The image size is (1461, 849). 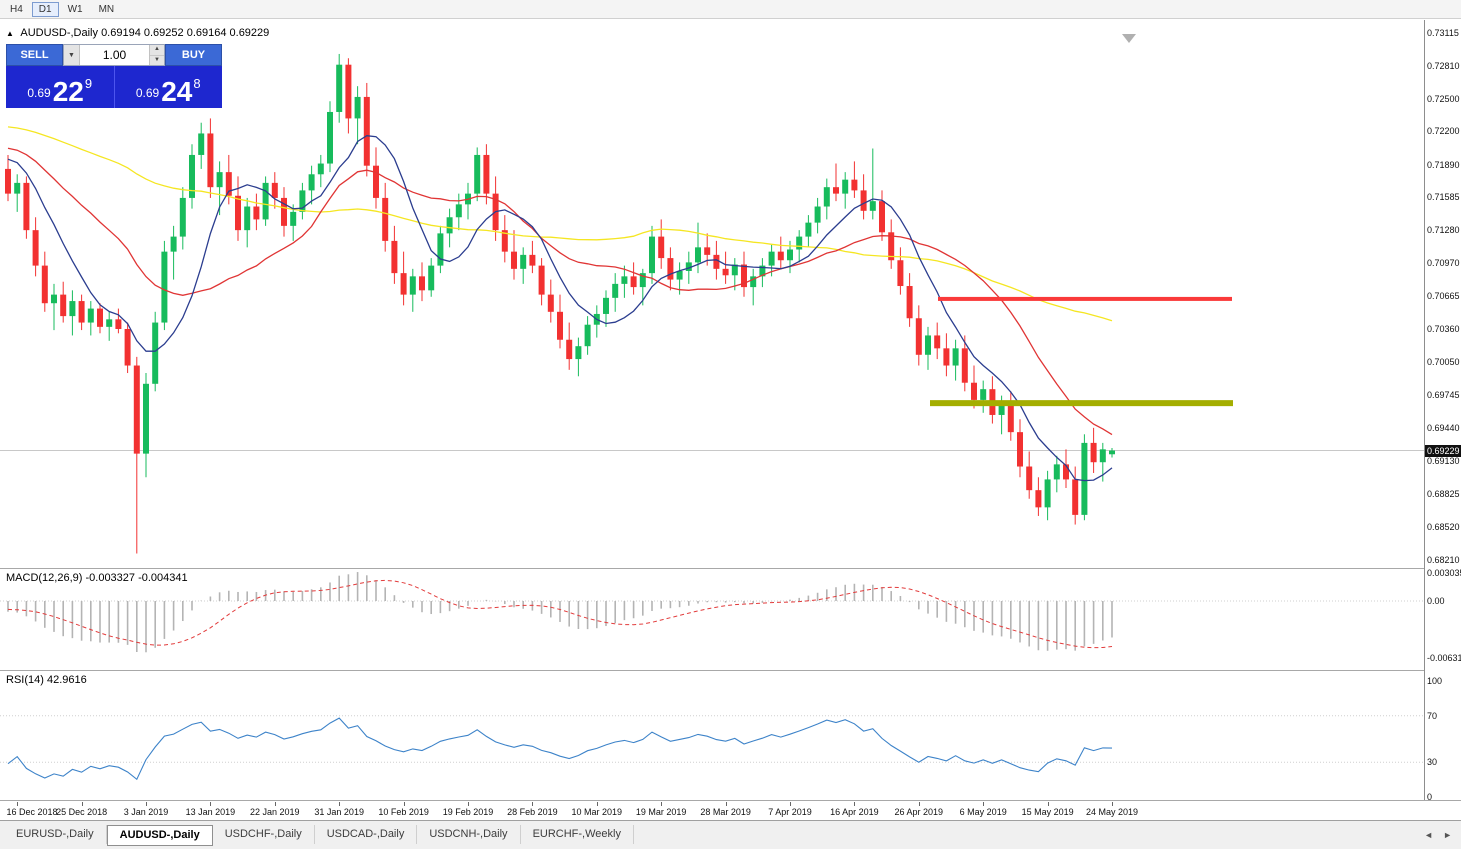 I want to click on sell-price-big-digits: 22, so click(x=68, y=92).